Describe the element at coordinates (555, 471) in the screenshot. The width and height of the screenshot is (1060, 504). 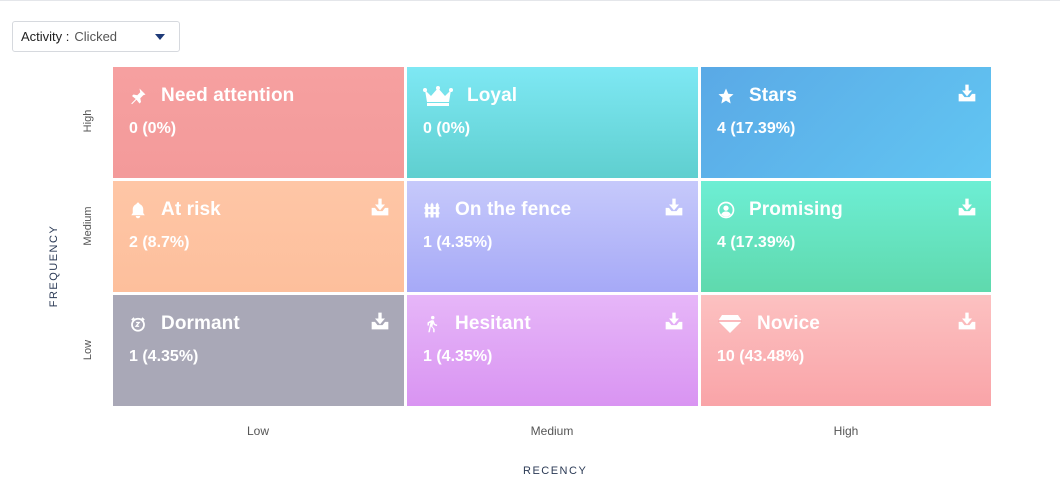
I see `x-axis-title: RECENCY` at that location.